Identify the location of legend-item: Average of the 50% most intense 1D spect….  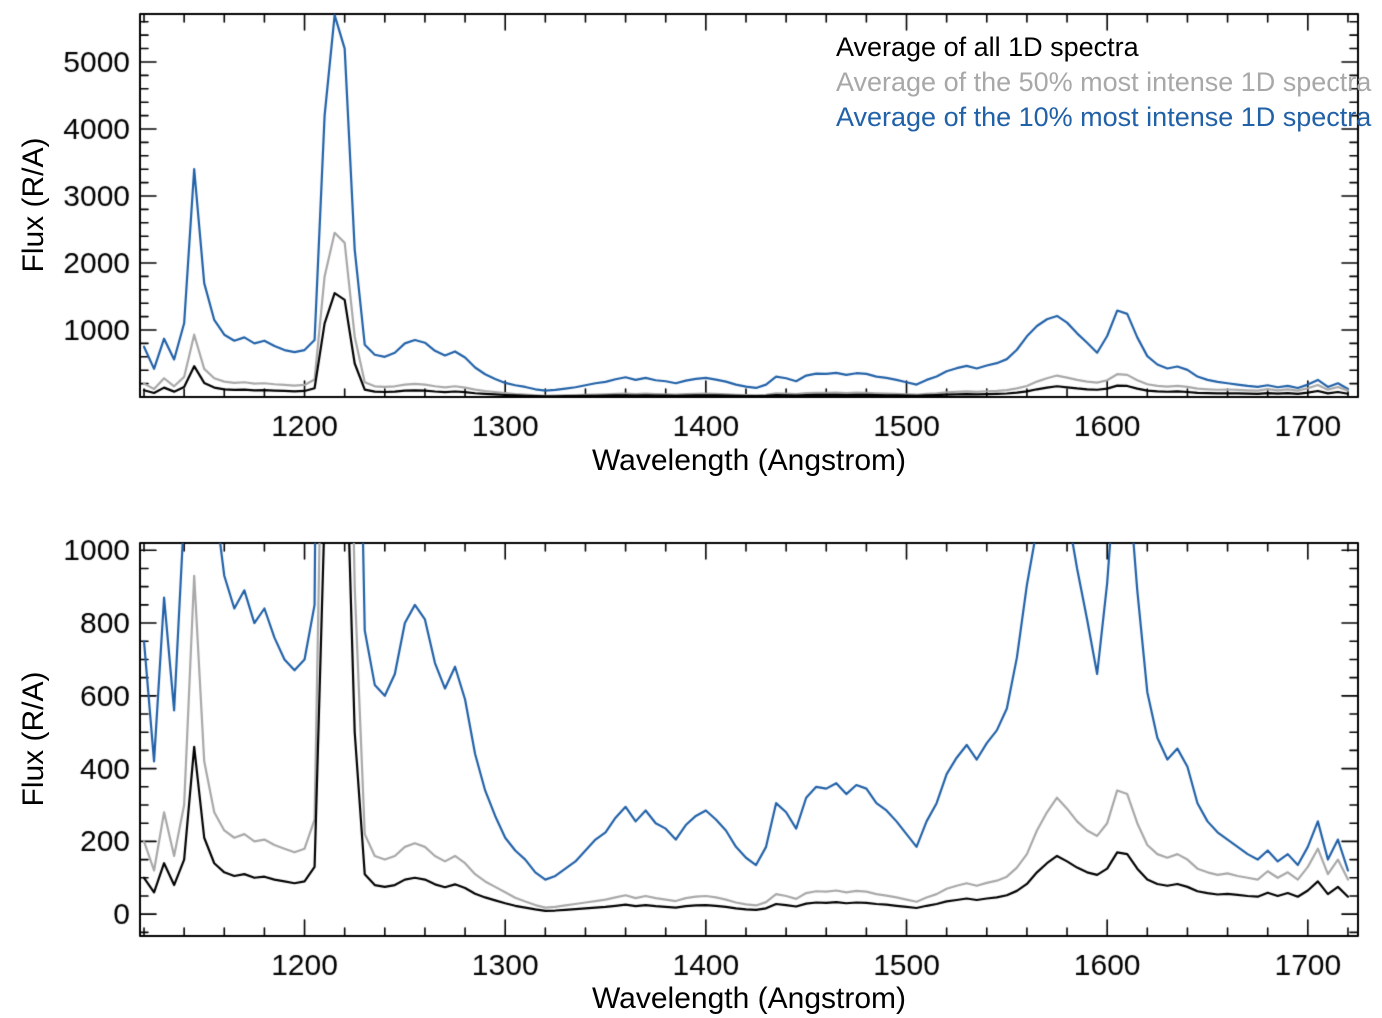
(1104, 82).